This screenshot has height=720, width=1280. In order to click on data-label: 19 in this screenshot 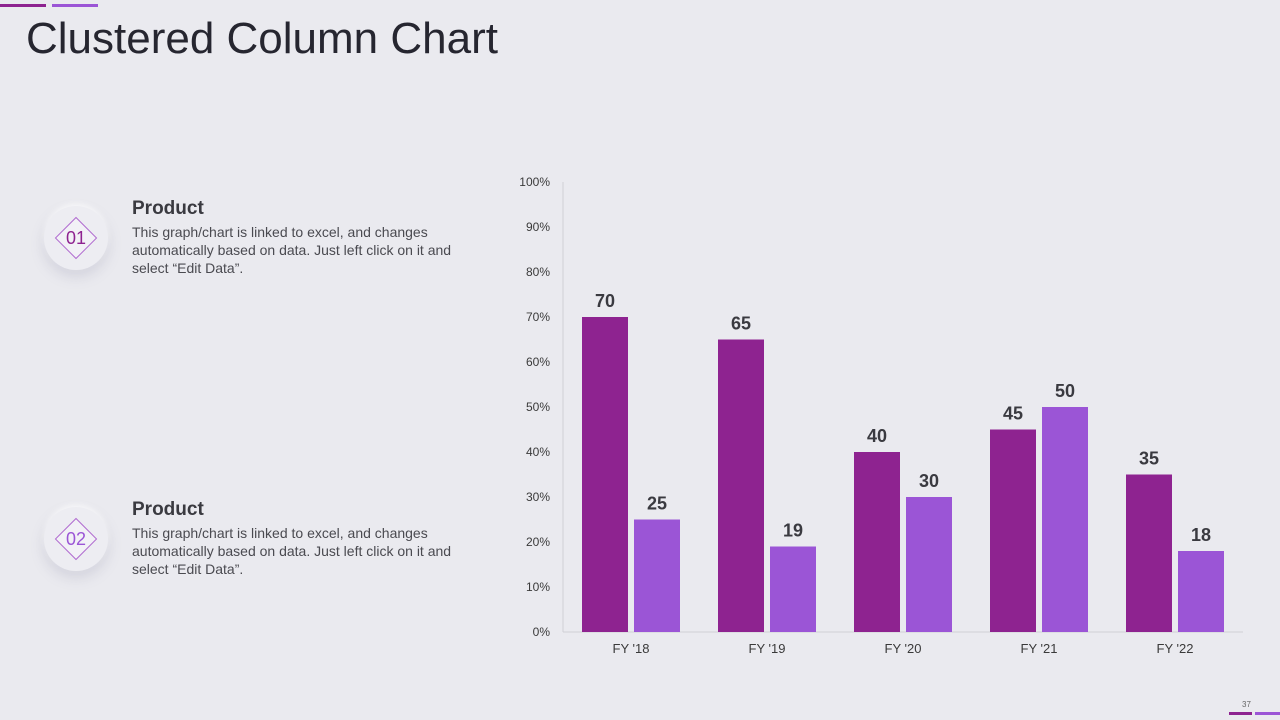, I will do `click(793, 531)`.